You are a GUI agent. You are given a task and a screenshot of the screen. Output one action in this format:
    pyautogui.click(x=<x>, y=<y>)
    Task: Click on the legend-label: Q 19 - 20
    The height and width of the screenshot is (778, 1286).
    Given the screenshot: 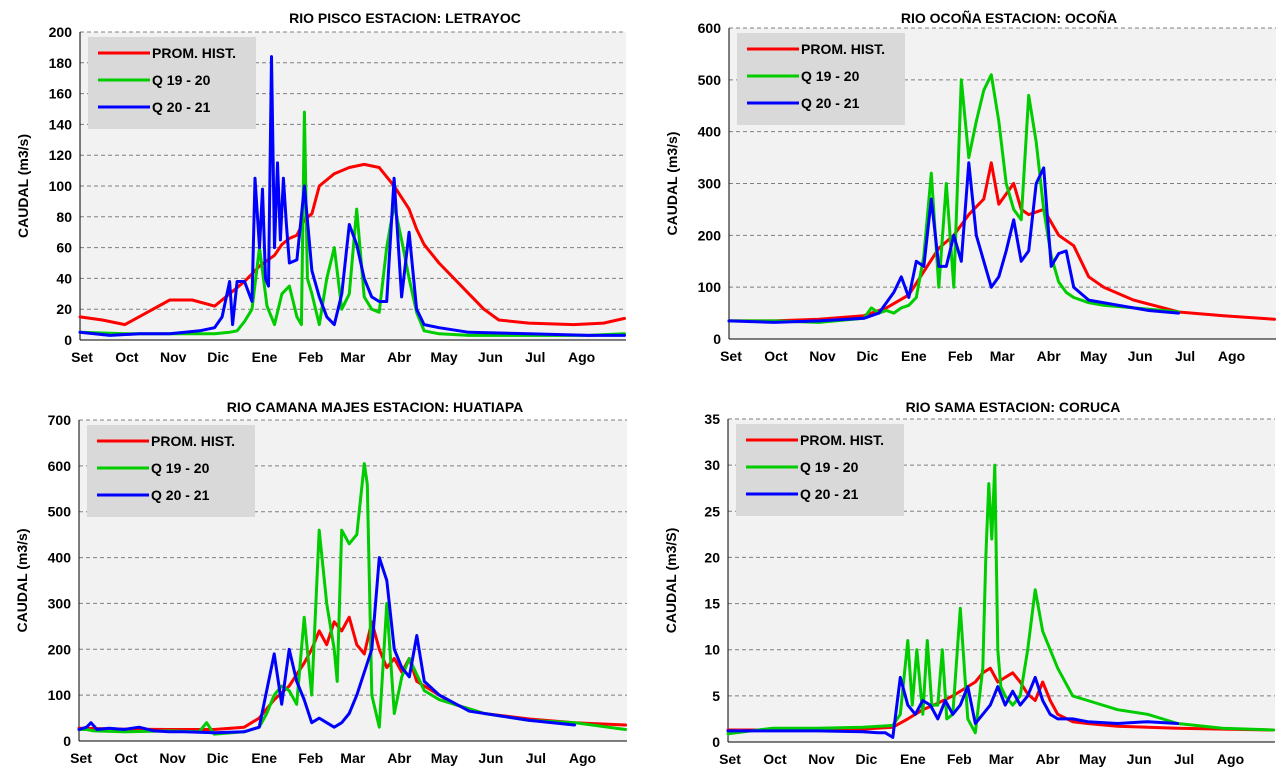 What is the action you would take?
    pyautogui.click(x=181, y=80)
    